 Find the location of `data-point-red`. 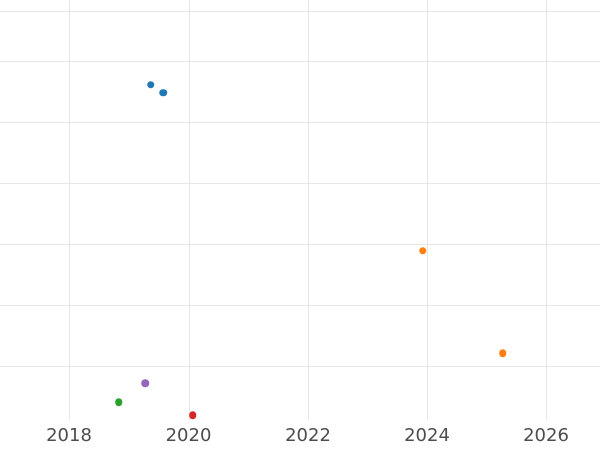

data-point-red is located at coordinates (193, 415).